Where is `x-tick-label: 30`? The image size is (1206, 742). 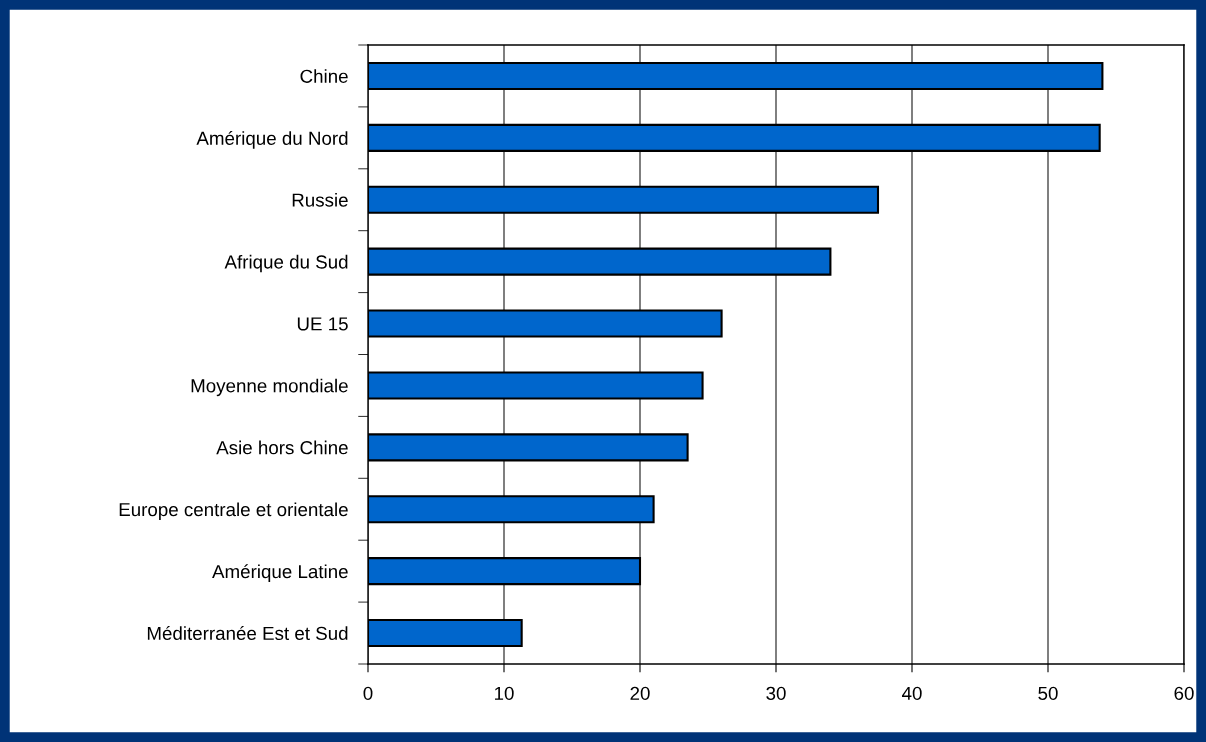 x-tick-label: 30 is located at coordinates (776, 693).